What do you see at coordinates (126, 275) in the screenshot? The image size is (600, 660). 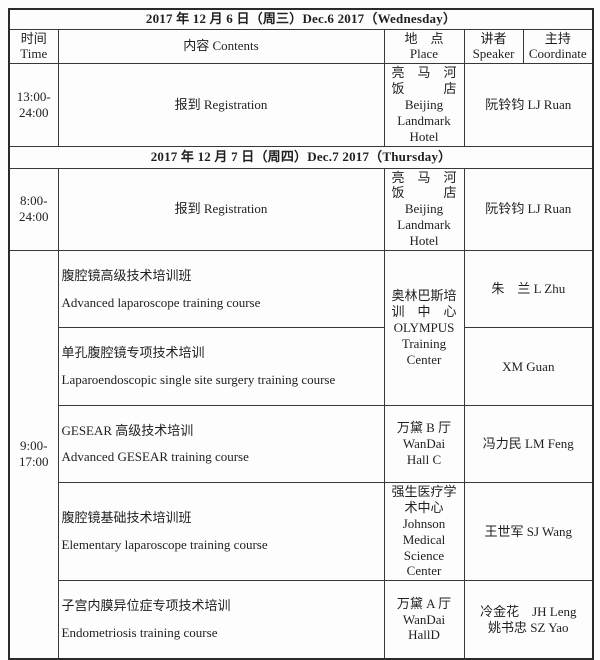 I see `course-title-zh: 腹腔镜高级技术培训班` at bounding box center [126, 275].